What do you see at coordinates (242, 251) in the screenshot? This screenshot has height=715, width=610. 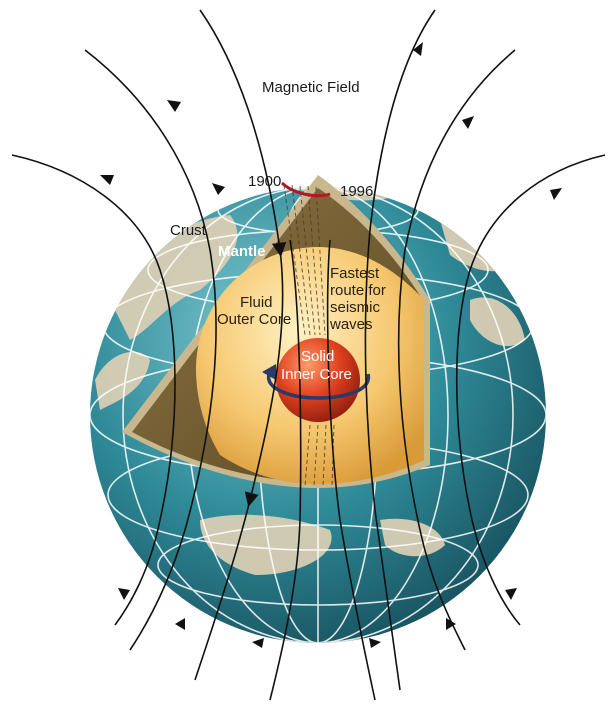 I see `mantle-label: Mantle` at bounding box center [242, 251].